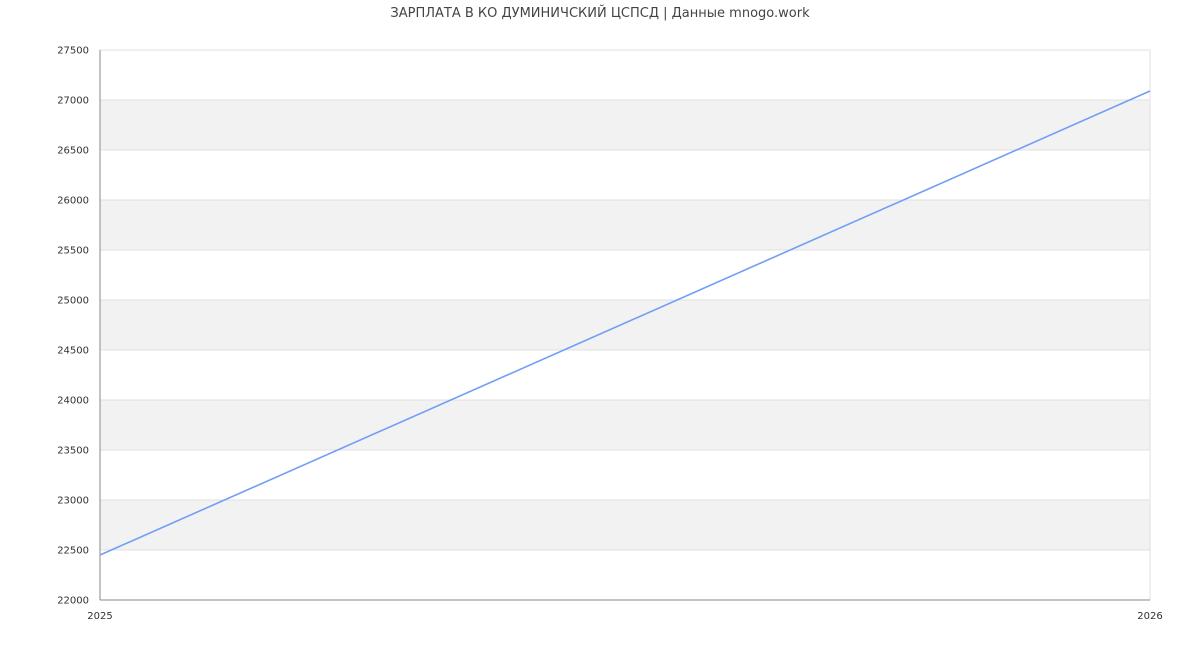 The height and width of the screenshot is (650, 1200). I want to click on x-tick-label: 2026, so click(1149, 616).